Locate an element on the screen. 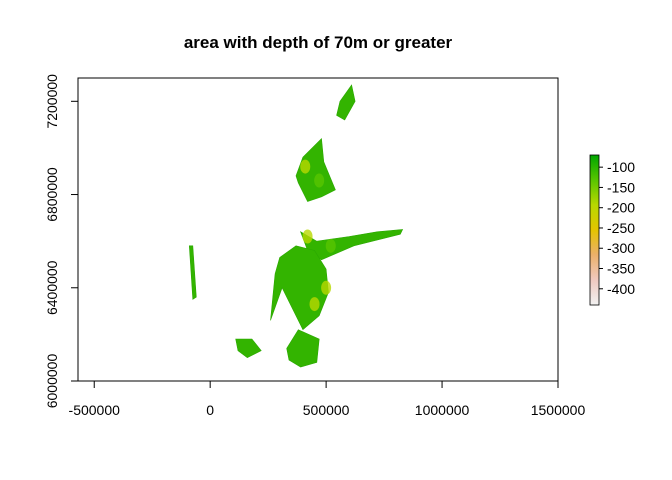 The width and height of the screenshot is (672, 480). y-axis: 6000000 6400000 6800000 7200000 is located at coordinates (61, 241).